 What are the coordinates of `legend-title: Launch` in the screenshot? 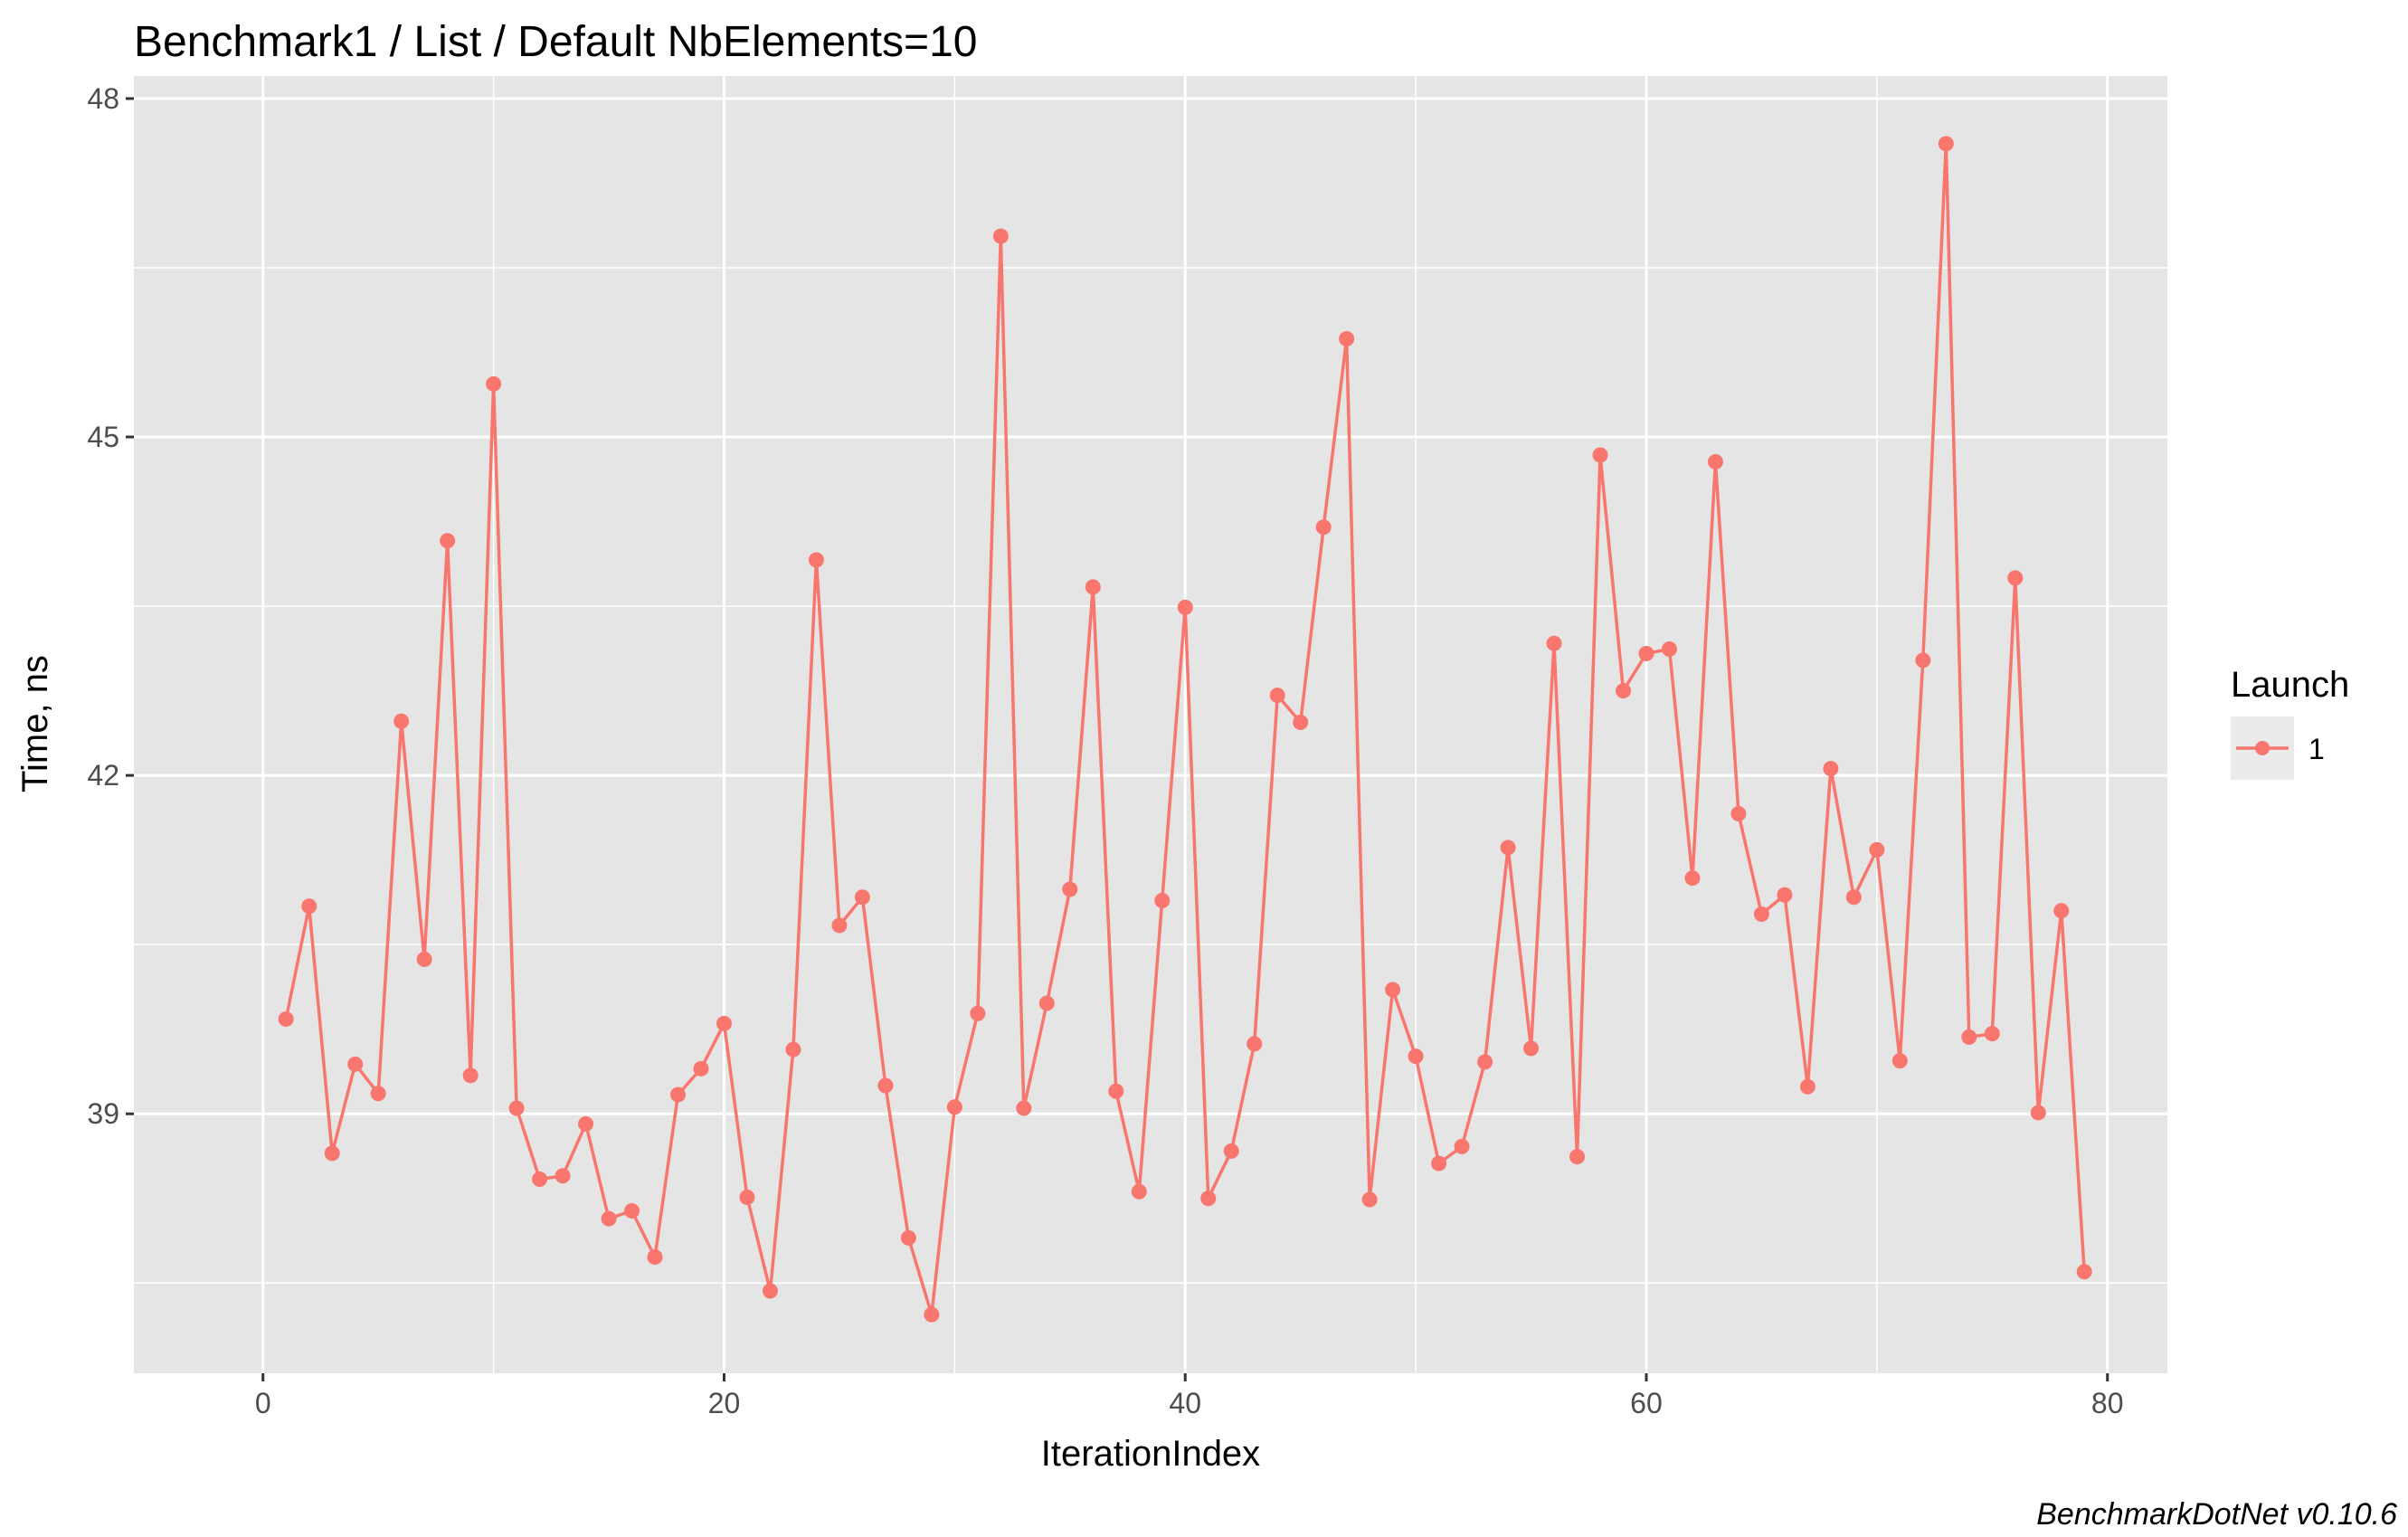 It's located at (2290, 685).